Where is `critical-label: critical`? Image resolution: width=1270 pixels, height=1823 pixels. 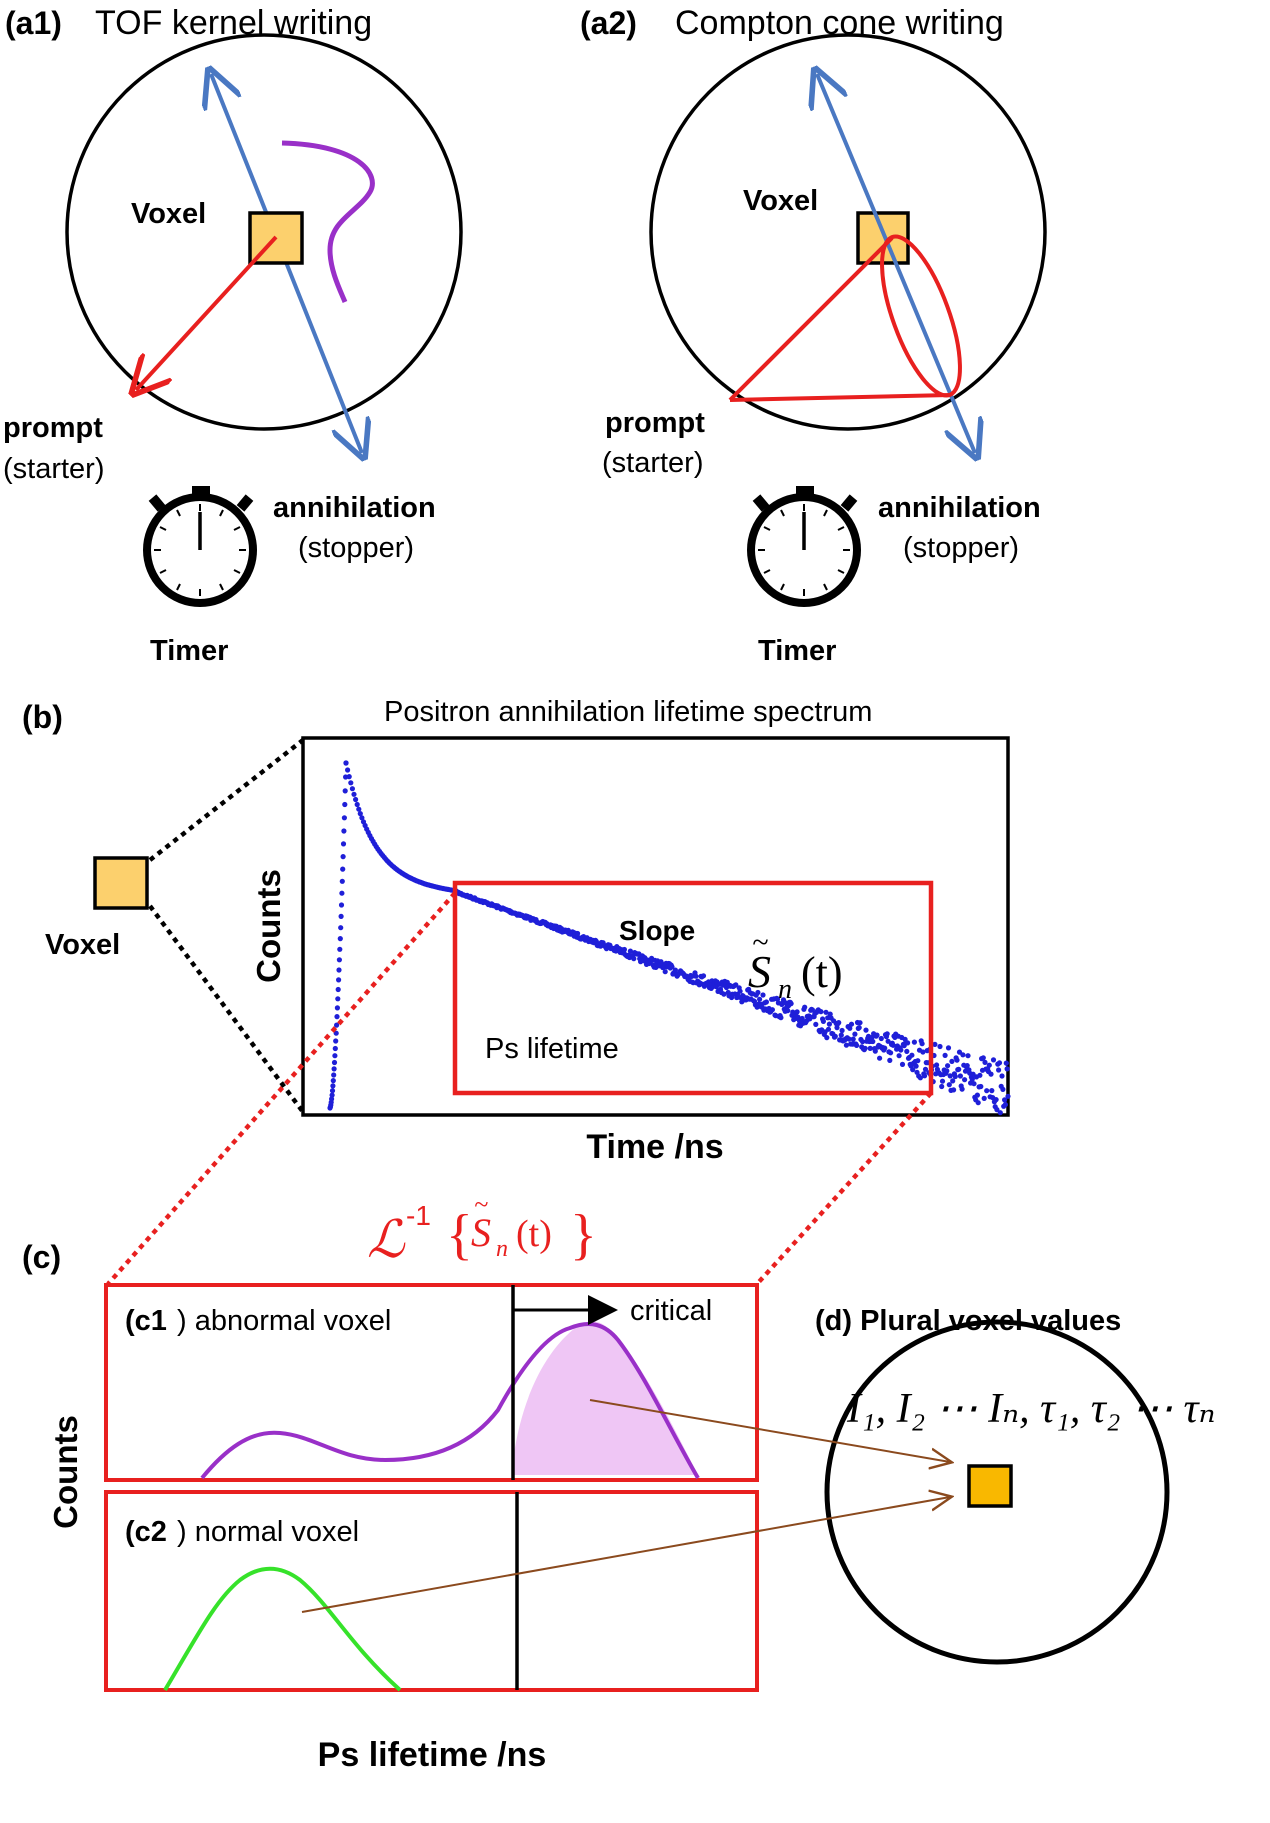
critical-label: critical is located at coordinates (671, 1311).